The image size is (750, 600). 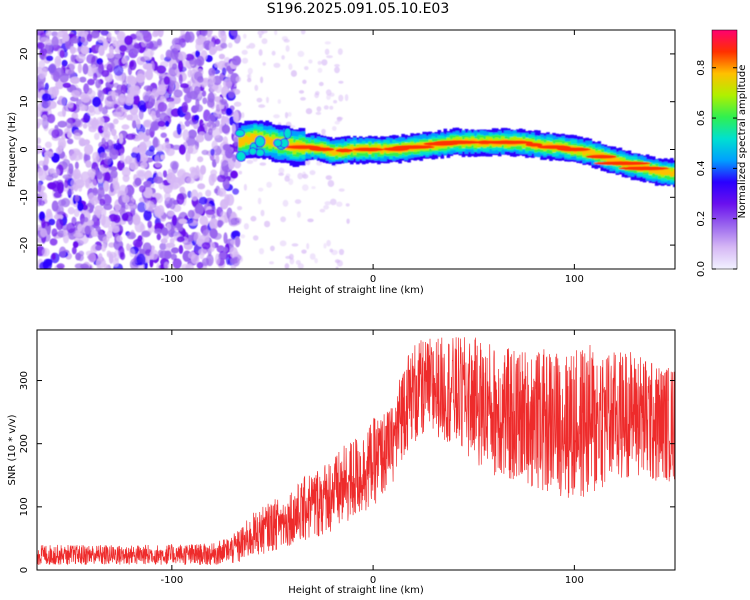 What do you see at coordinates (358, 9) in the screenshot?
I see `page-title: S196.2025.091.05.10.E03` at bounding box center [358, 9].